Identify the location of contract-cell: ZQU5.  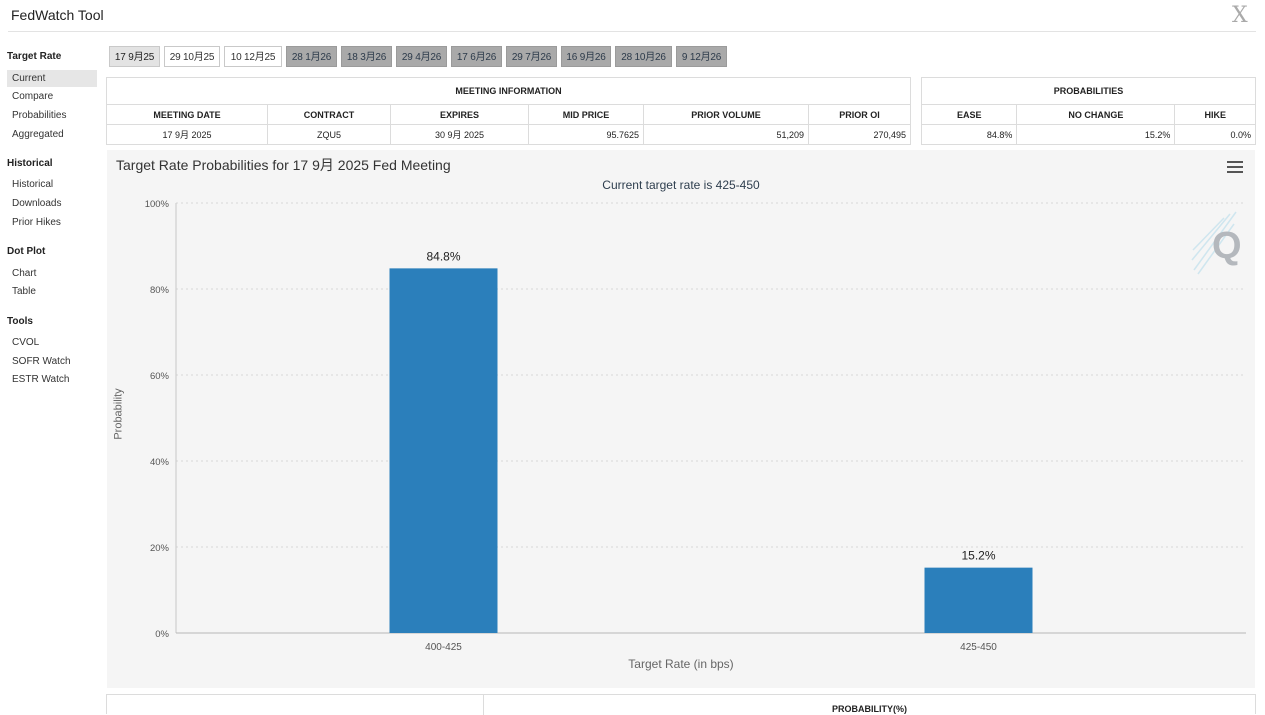
(329, 134).